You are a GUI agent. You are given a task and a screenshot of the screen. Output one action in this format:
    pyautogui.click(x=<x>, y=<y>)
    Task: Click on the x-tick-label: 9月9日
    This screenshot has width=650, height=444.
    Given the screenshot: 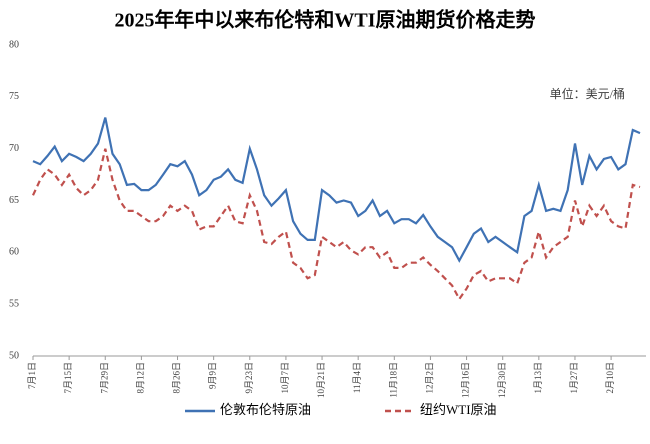 What is the action you would take?
    pyautogui.click(x=213, y=375)
    